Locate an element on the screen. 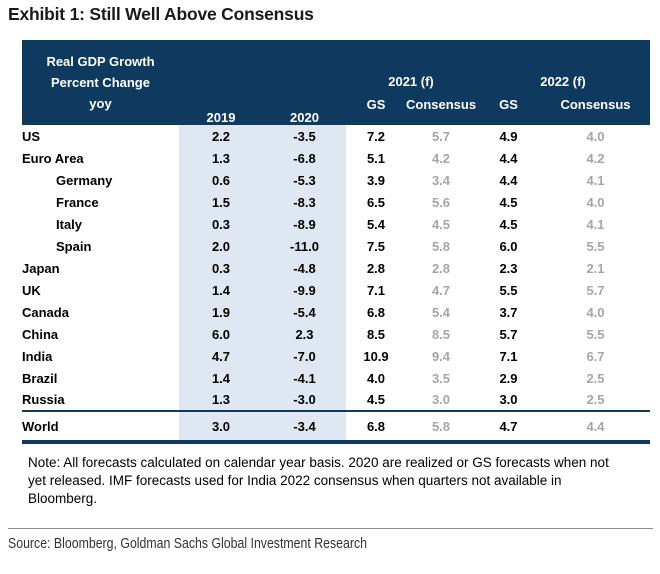 The image size is (660, 574). value-cell: 7.1 is located at coordinates (376, 290).